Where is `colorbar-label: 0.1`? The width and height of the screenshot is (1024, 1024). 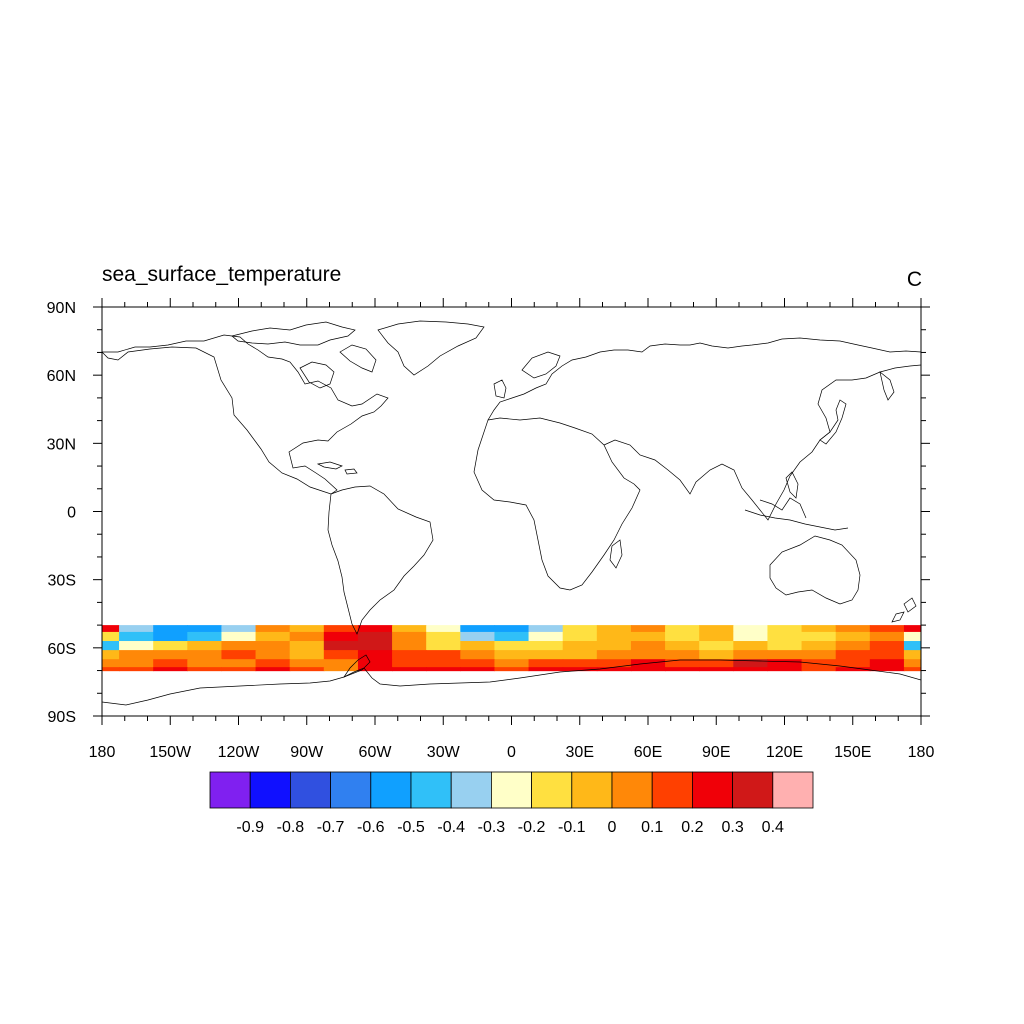
colorbar-label: 0.1 is located at coordinates (652, 827).